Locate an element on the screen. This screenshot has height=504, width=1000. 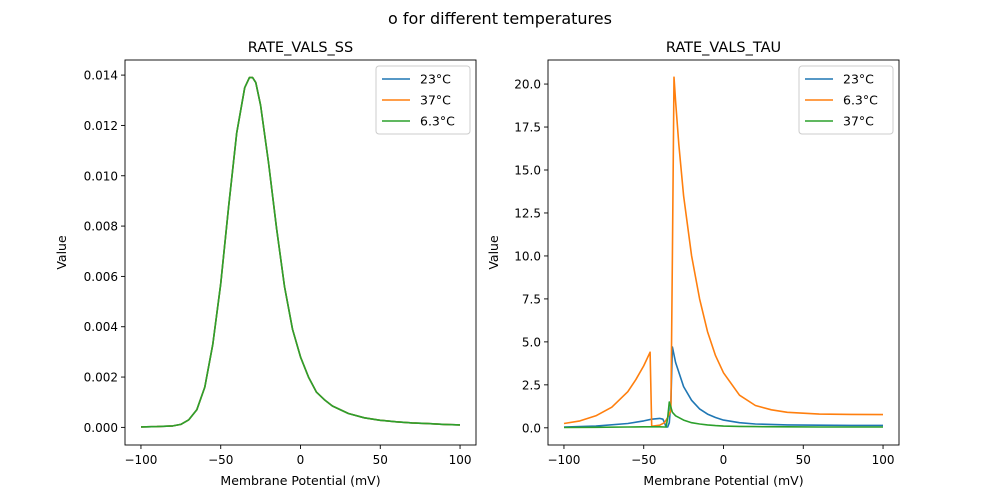
y-tick-label: 0.010 is located at coordinates (101, 176).